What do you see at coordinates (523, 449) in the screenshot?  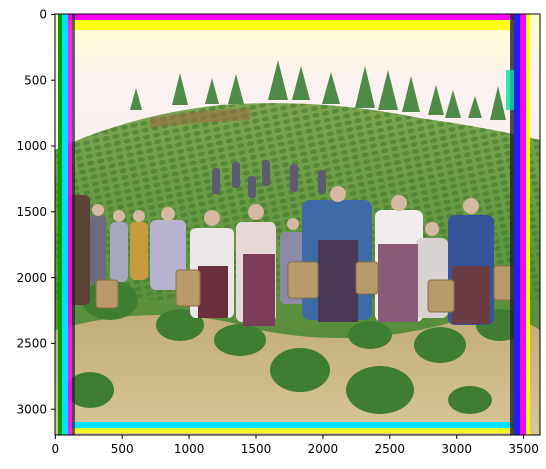 I see `x-tick-label: 3500` at bounding box center [523, 449].